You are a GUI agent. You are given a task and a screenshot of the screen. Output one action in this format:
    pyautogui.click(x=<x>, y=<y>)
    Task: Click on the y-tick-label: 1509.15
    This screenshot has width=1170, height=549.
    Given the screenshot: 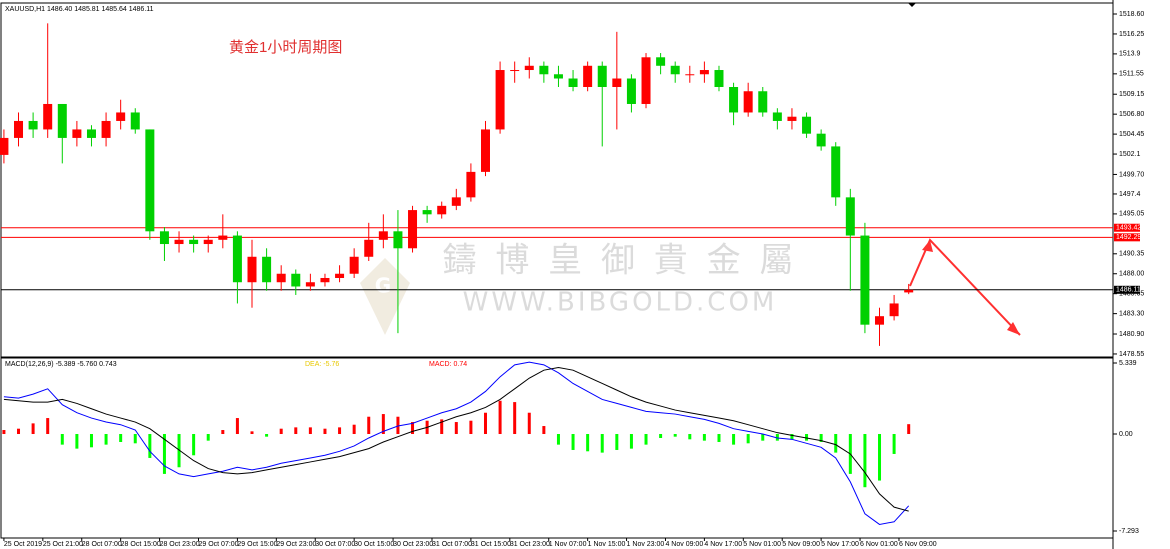 What is the action you would take?
    pyautogui.click(x=1131, y=94)
    